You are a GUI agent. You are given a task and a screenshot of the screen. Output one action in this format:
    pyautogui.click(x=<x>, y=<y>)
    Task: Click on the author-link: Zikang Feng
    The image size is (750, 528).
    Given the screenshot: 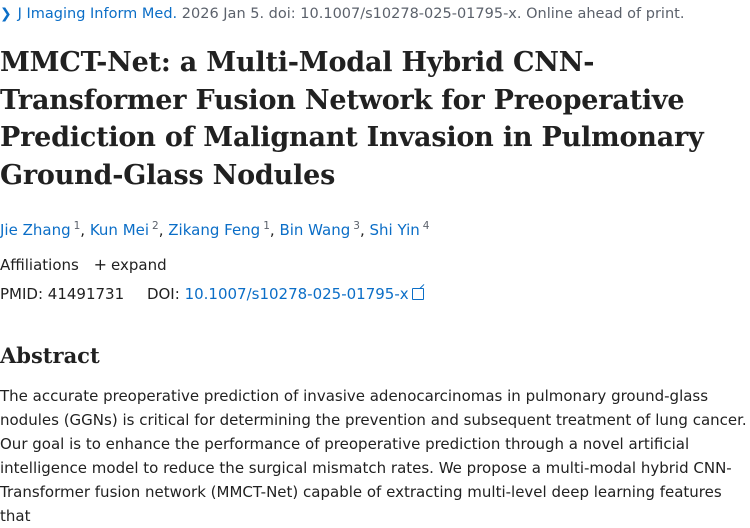 What is the action you would take?
    pyautogui.click(x=214, y=230)
    